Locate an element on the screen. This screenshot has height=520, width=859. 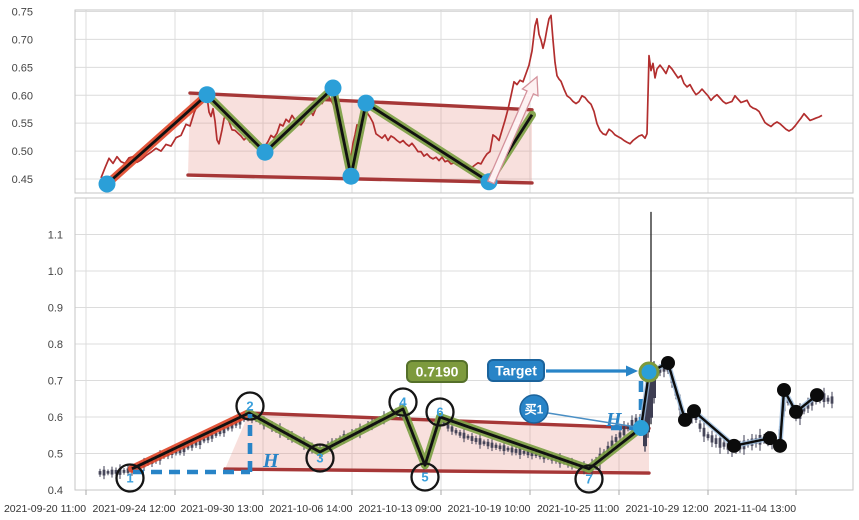
pivot-number-label: 7 is located at coordinates (588, 479).